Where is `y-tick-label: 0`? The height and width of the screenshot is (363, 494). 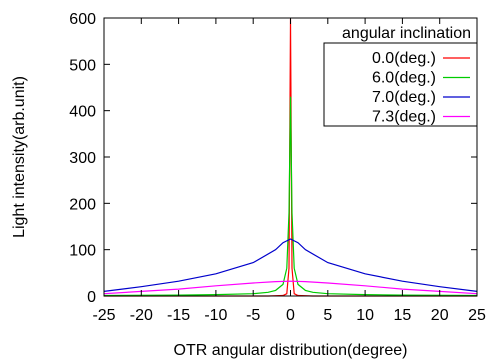
y-tick-label: 0 is located at coordinates (91, 297).